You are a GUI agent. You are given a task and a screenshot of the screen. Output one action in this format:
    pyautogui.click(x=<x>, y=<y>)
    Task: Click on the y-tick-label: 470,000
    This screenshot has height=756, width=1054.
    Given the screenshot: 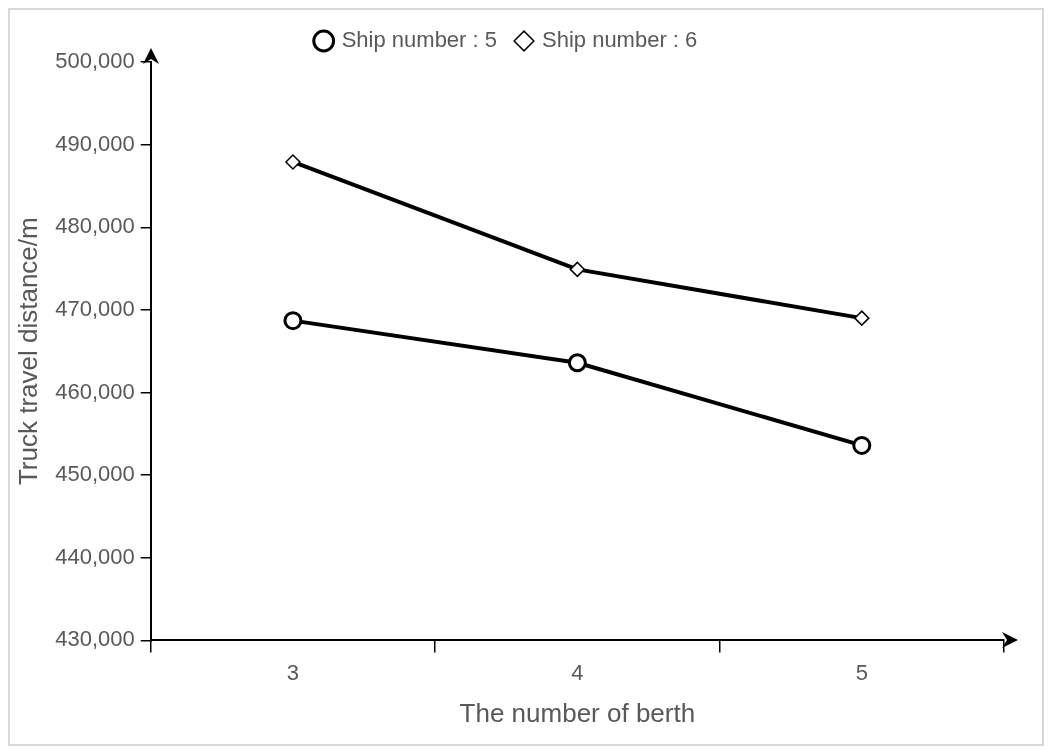 What is the action you would take?
    pyautogui.click(x=95, y=308)
    